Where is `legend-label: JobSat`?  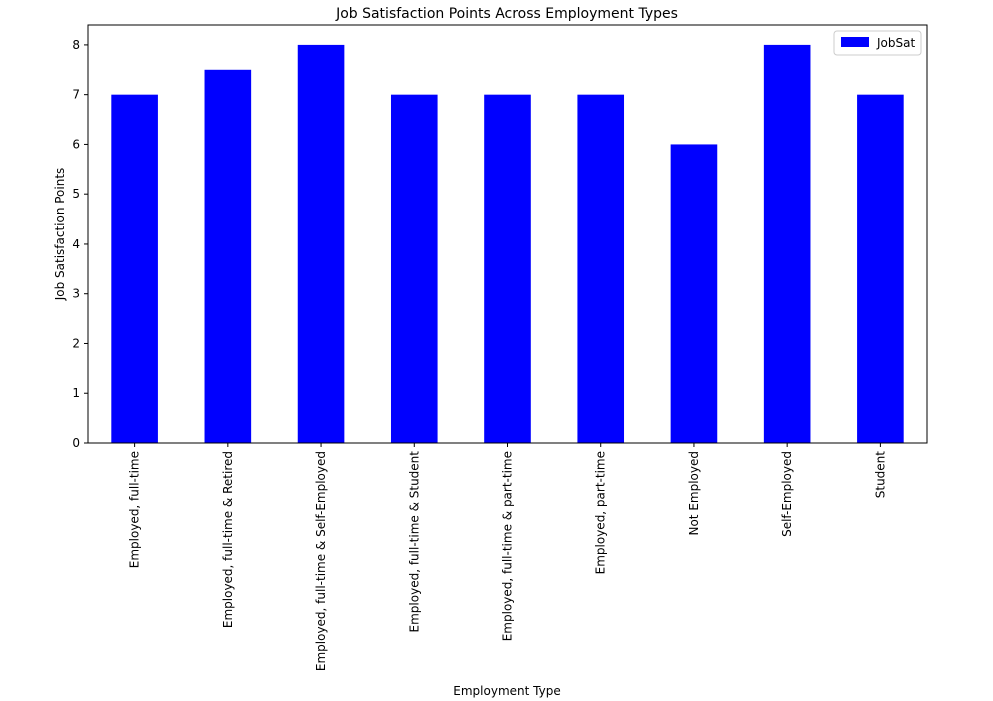 legend-label: JobSat is located at coordinates (895, 43).